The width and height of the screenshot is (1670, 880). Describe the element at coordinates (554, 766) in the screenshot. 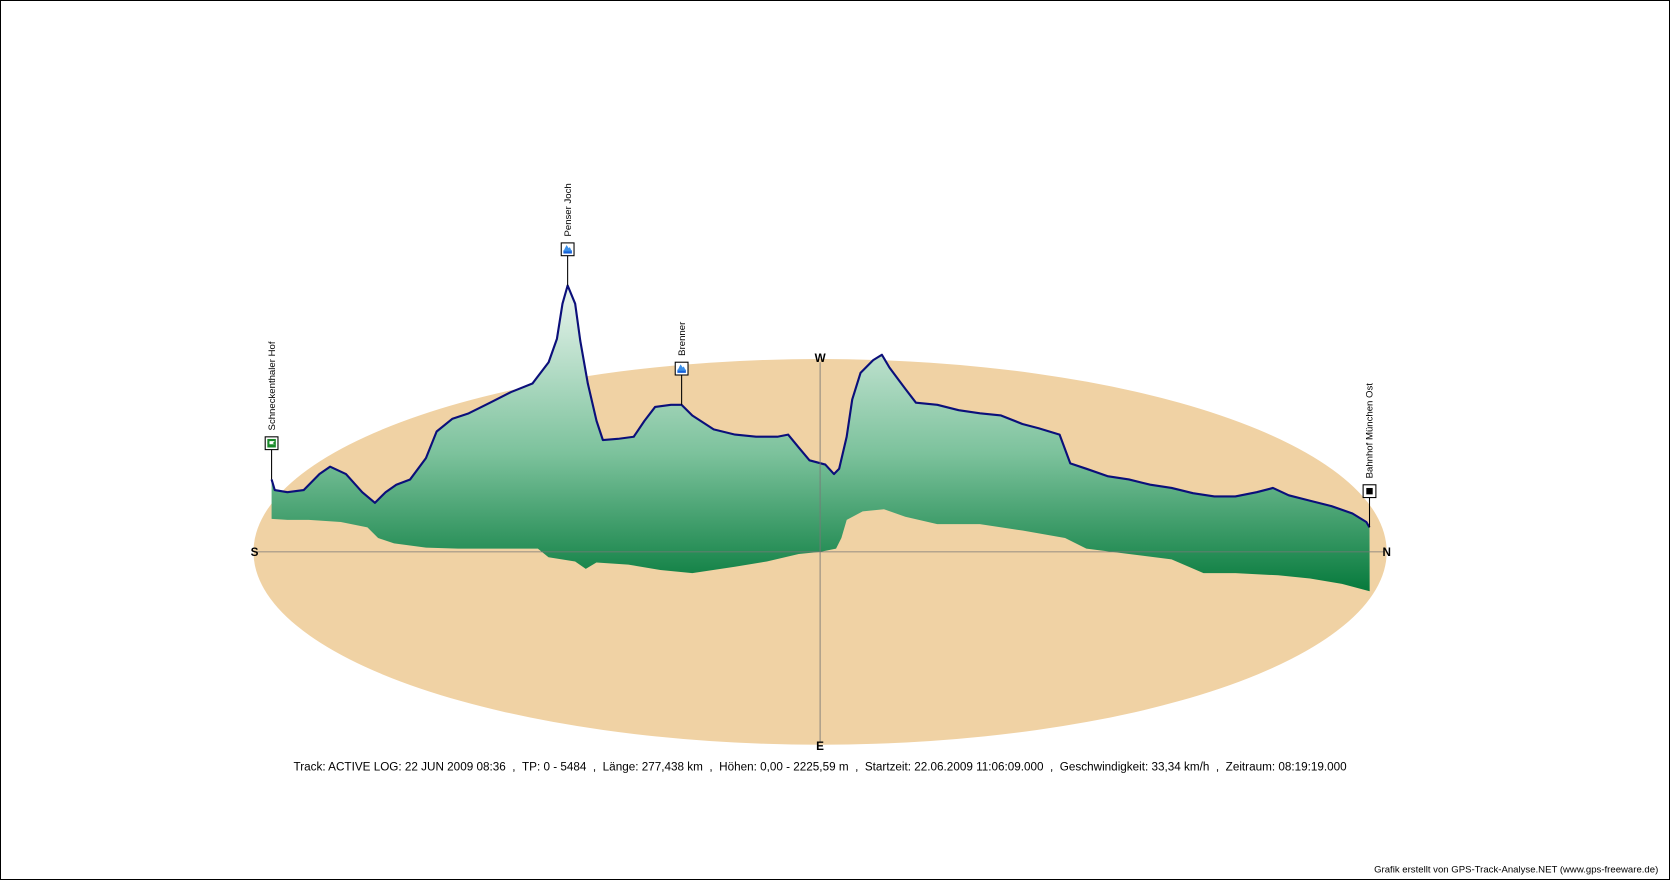

I see `caption-field: TP: 0 - 5484` at that location.